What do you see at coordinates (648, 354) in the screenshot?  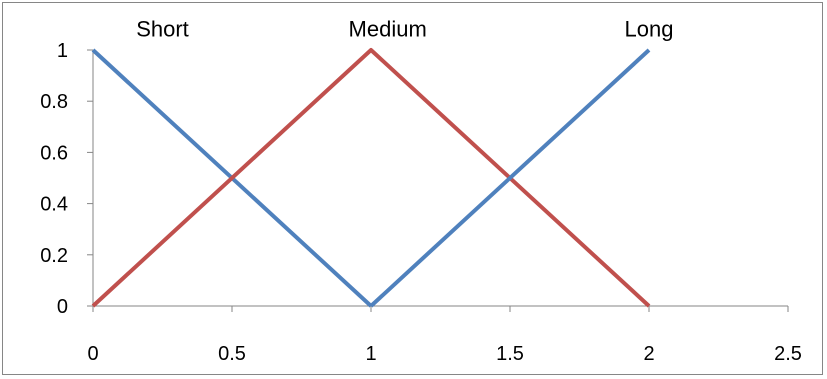 I see `x-tick-label: 2` at bounding box center [648, 354].